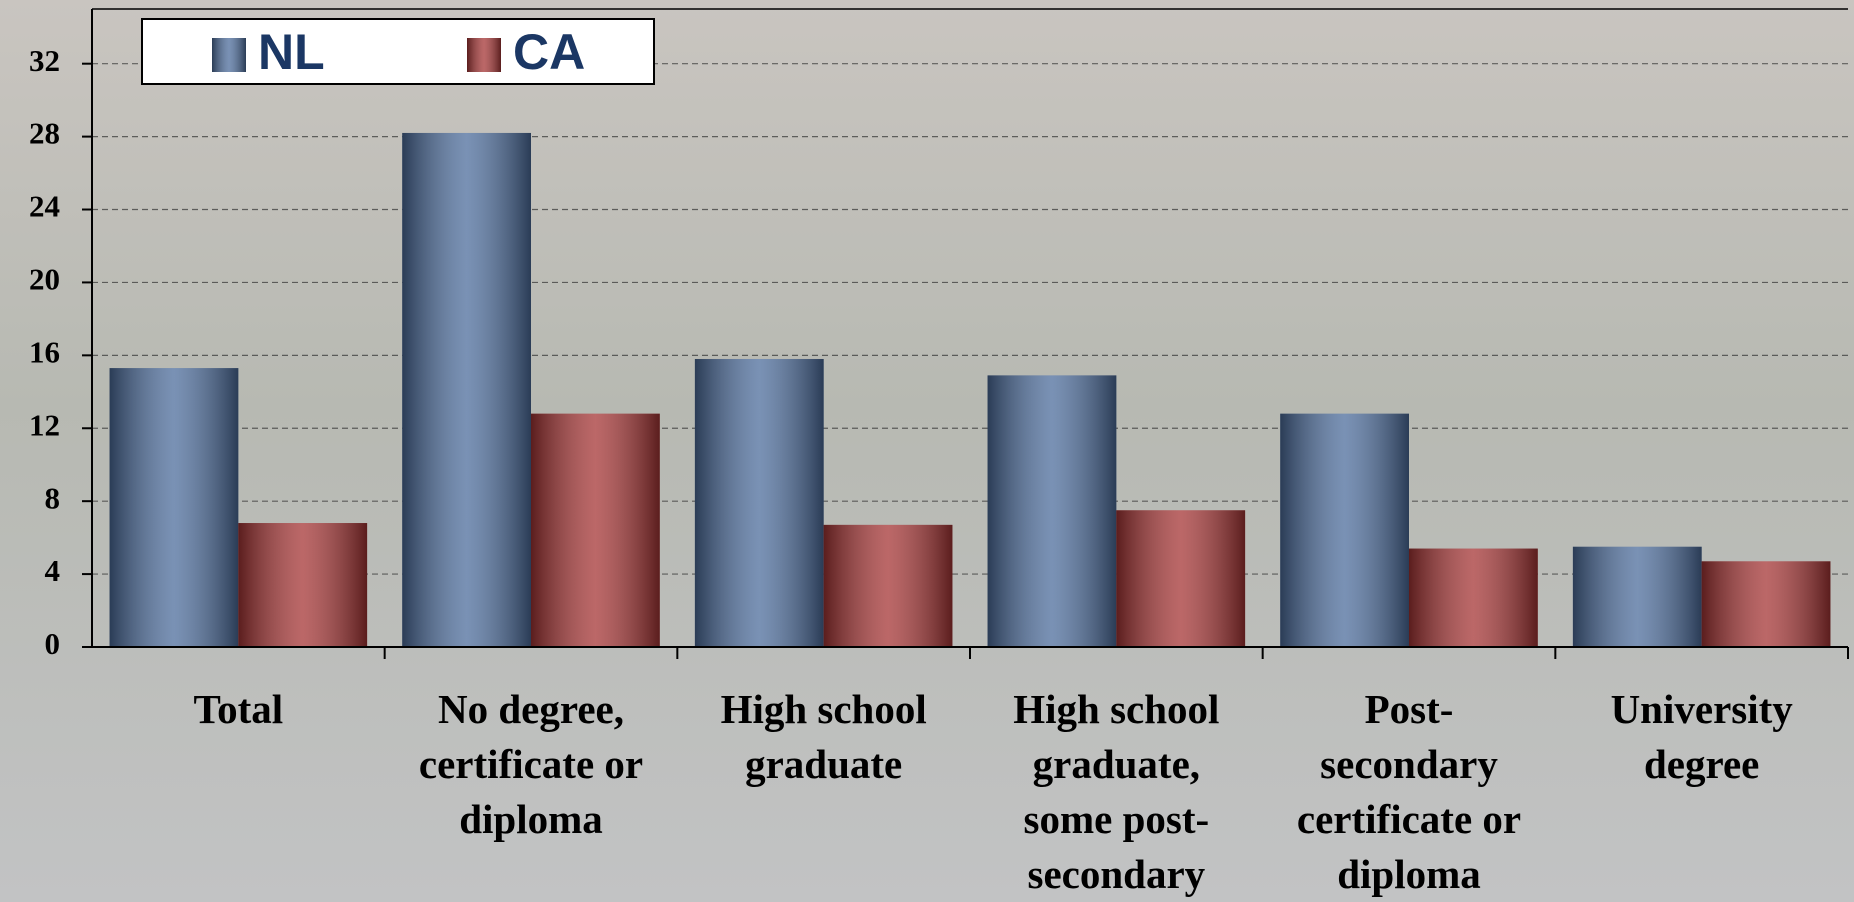 This screenshot has width=1854, height=902. What do you see at coordinates (44, 60) in the screenshot?
I see `y-tick-label: 32` at bounding box center [44, 60].